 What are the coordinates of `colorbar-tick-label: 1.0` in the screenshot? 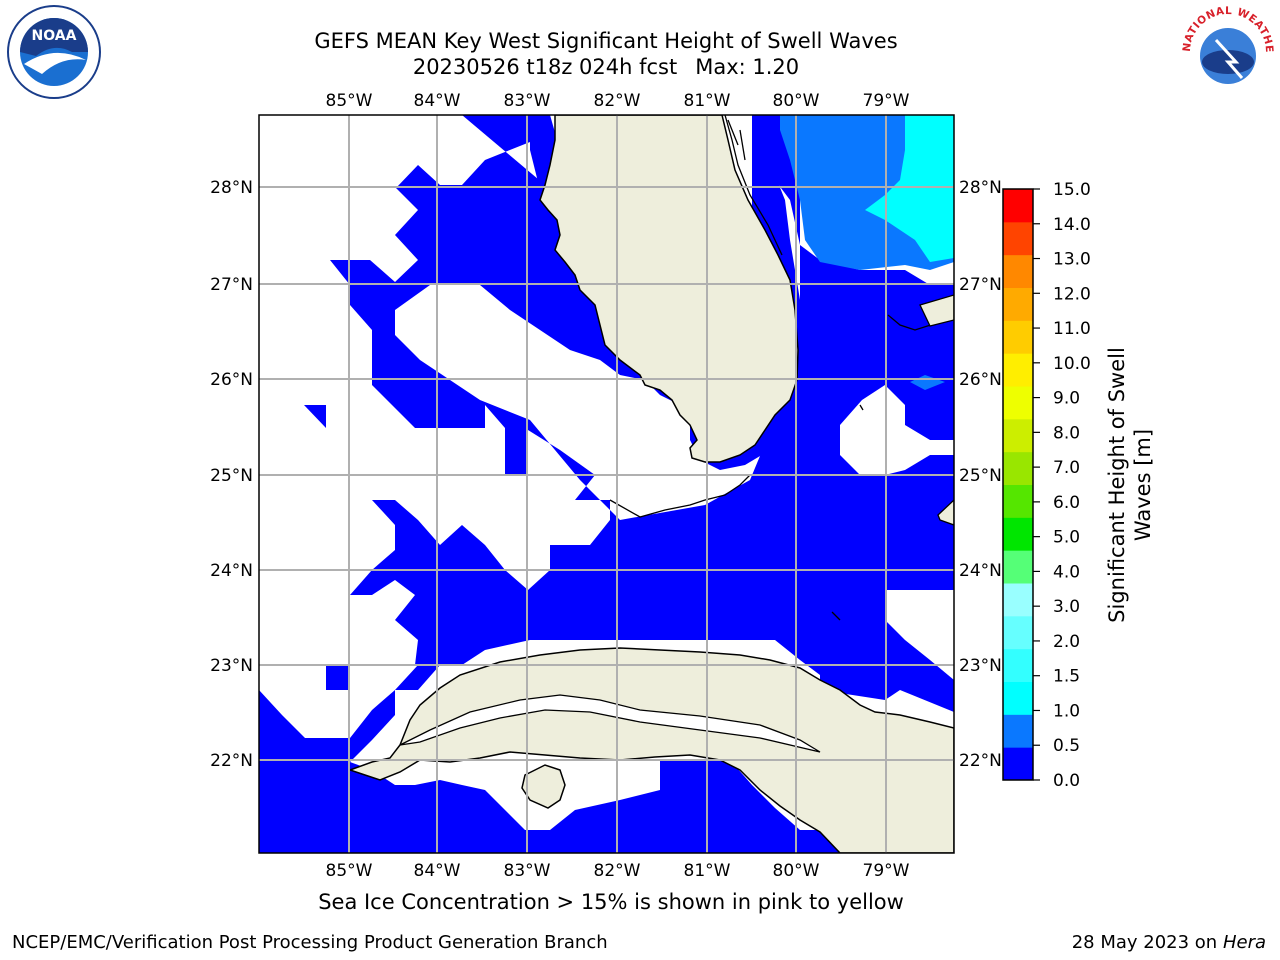 It's located at (1066, 711).